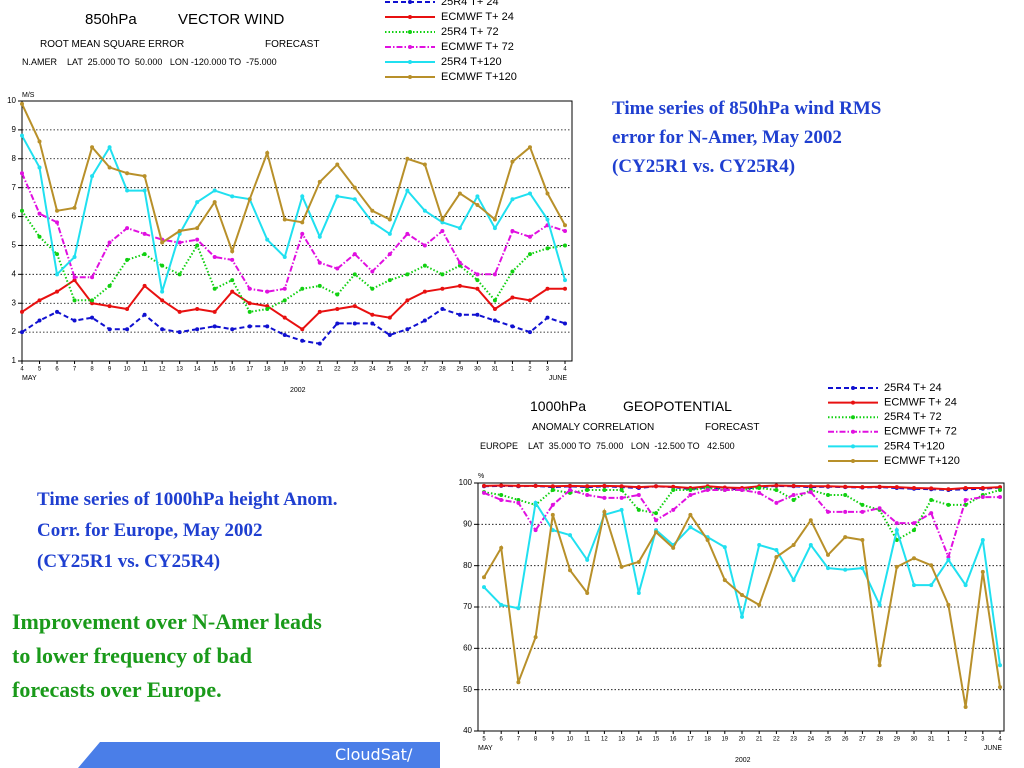 The height and width of the screenshot is (768, 1024). I want to click on x-tick-label: 26, so click(407, 370).